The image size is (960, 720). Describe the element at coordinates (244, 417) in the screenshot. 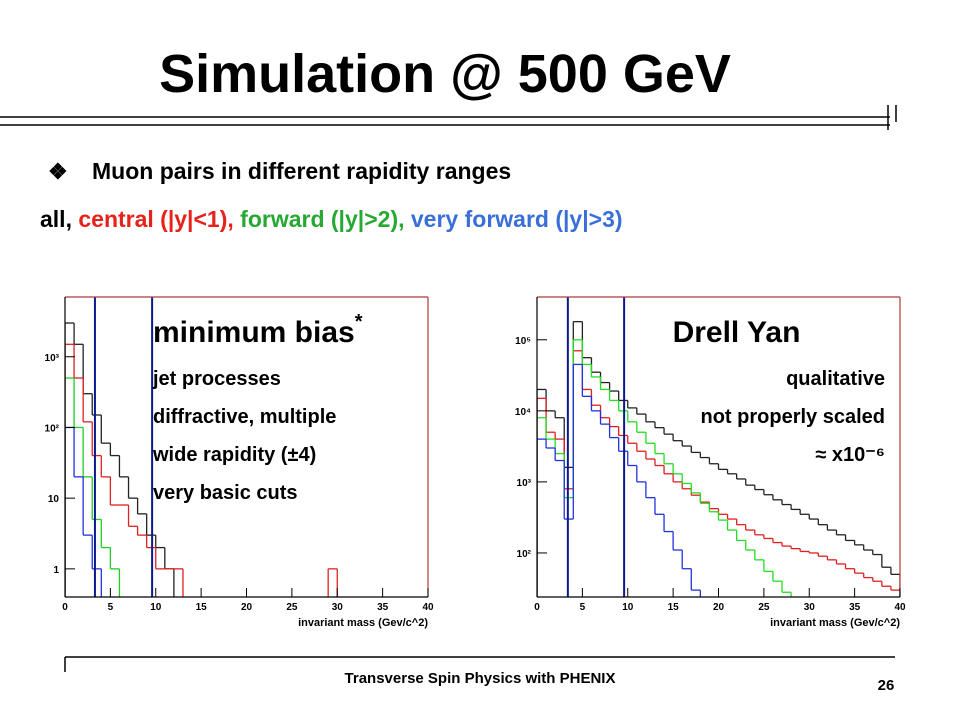

I see `chart-note: diffractive, multiple` at that location.